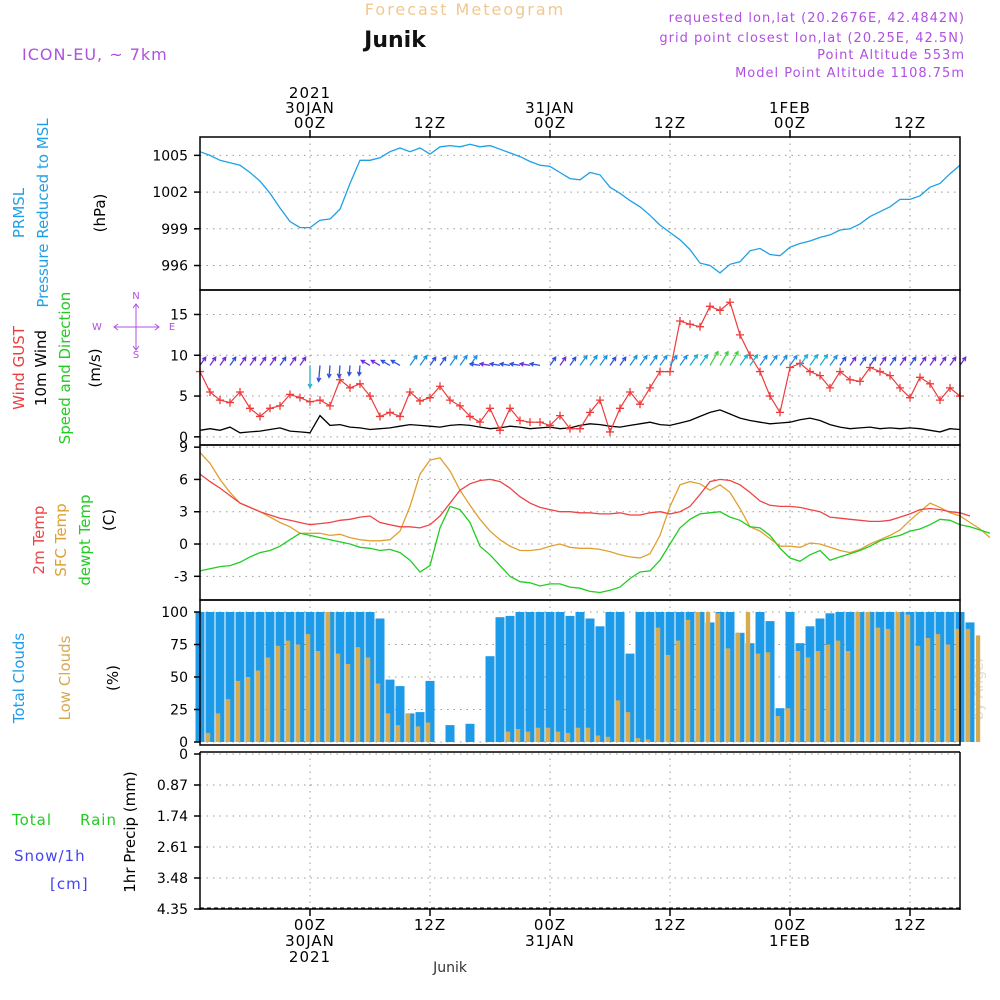  What do you see at coordinates (183, 448) in the screenshot?
I see `temperature-ytick-label: 9` at bounding box center [183, 448].